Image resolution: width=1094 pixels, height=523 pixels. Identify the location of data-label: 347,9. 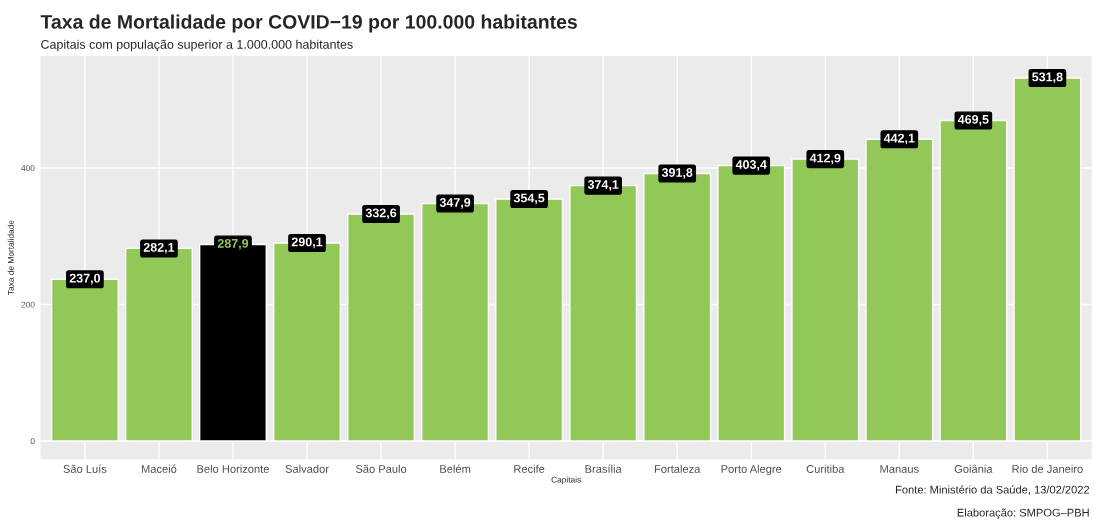
(455, 203).